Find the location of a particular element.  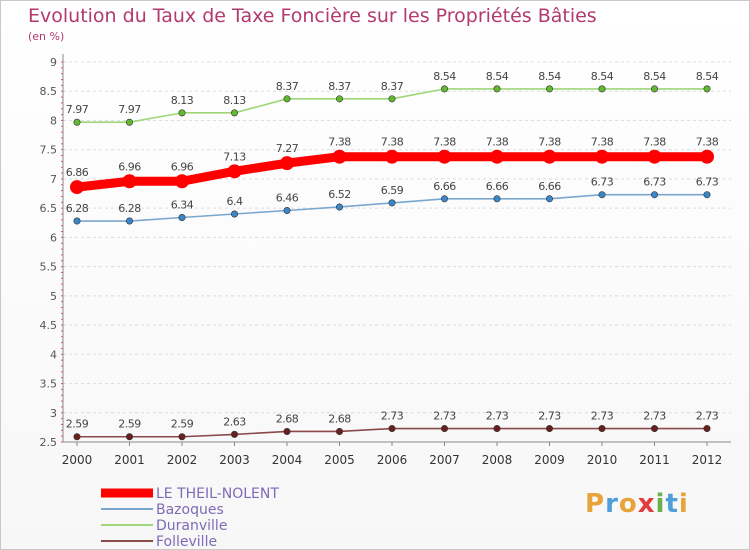

data-label: 2.63 is located at coordinates (234, 421).